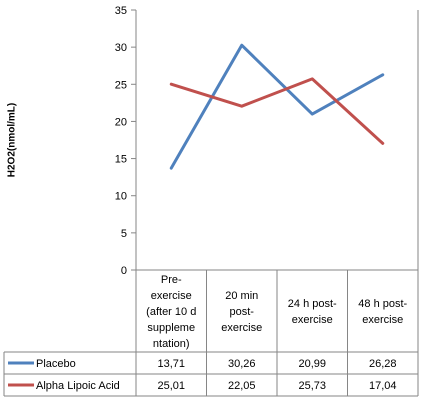  I want to click on legend-label: Placebo, so click(56, 364).